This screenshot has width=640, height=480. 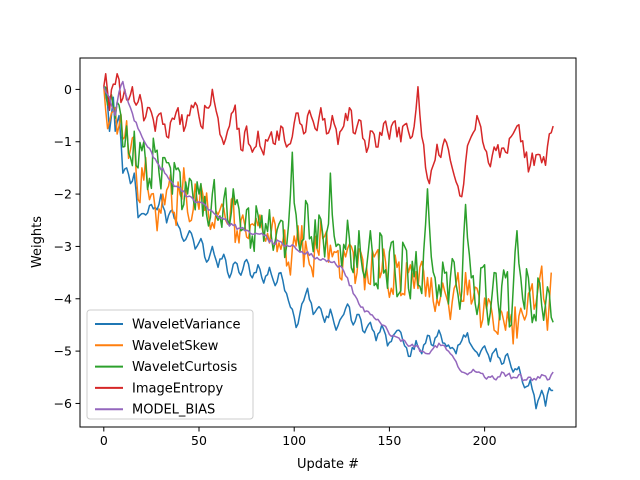 What do you see at coordinates (199, 440) in the screenshot?
I see `x-tick-label: 50` at bounding box center [199, 440].